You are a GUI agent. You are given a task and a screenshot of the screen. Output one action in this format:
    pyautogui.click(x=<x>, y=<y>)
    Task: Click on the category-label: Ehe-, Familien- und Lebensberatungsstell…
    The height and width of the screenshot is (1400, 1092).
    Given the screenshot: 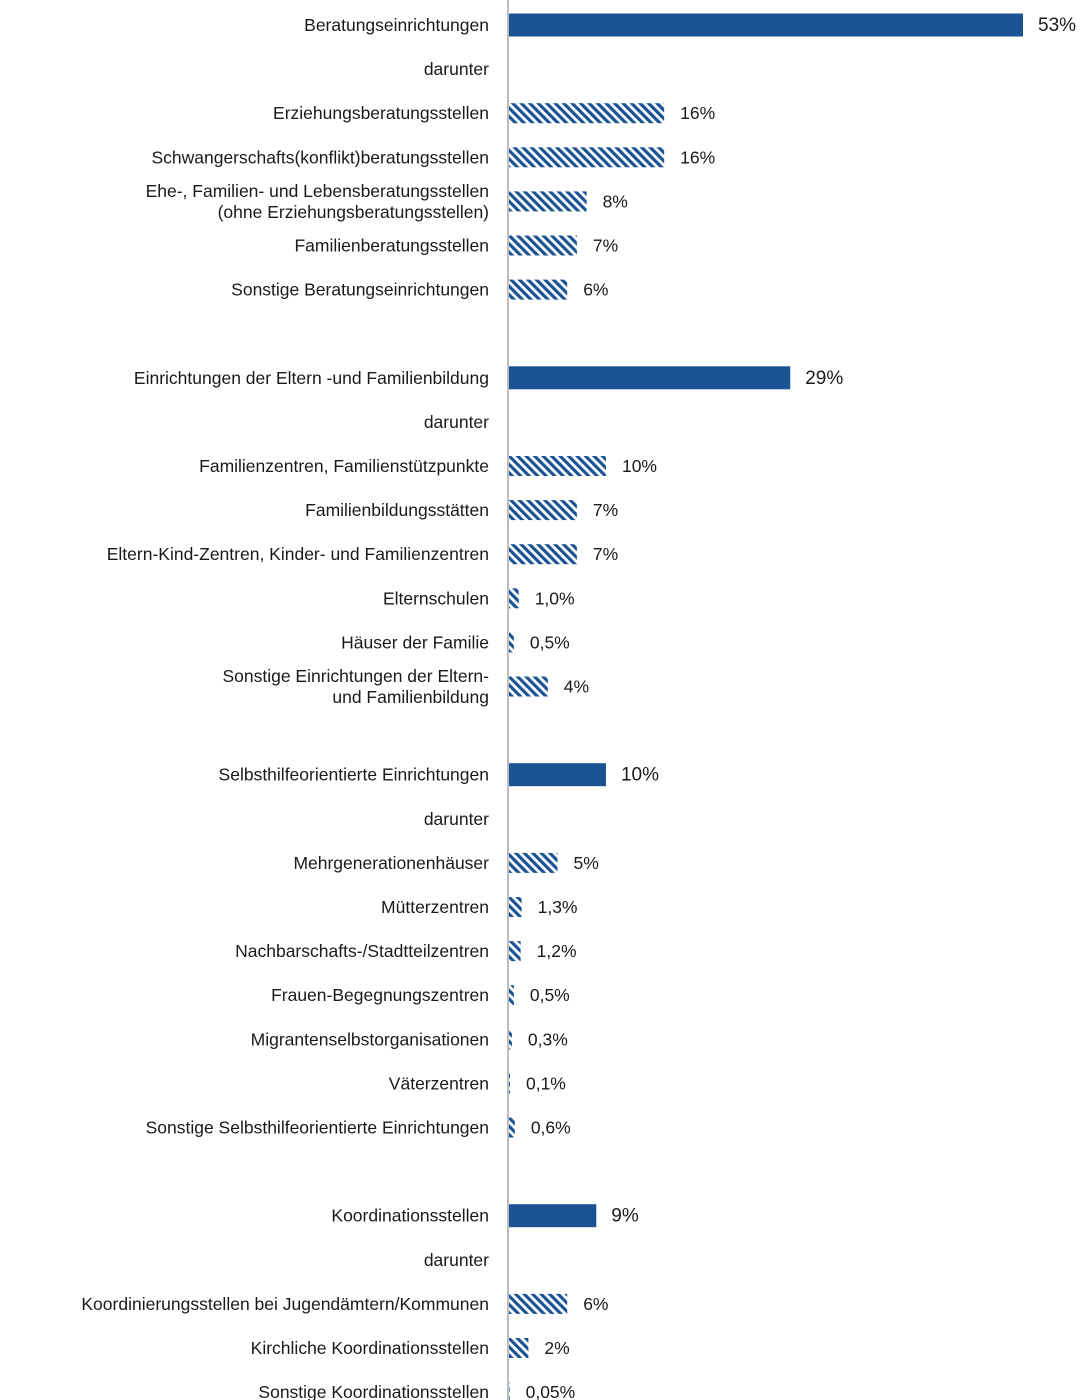 What is the action you would take?
    pyautogui.click(x=317, y=201)
    